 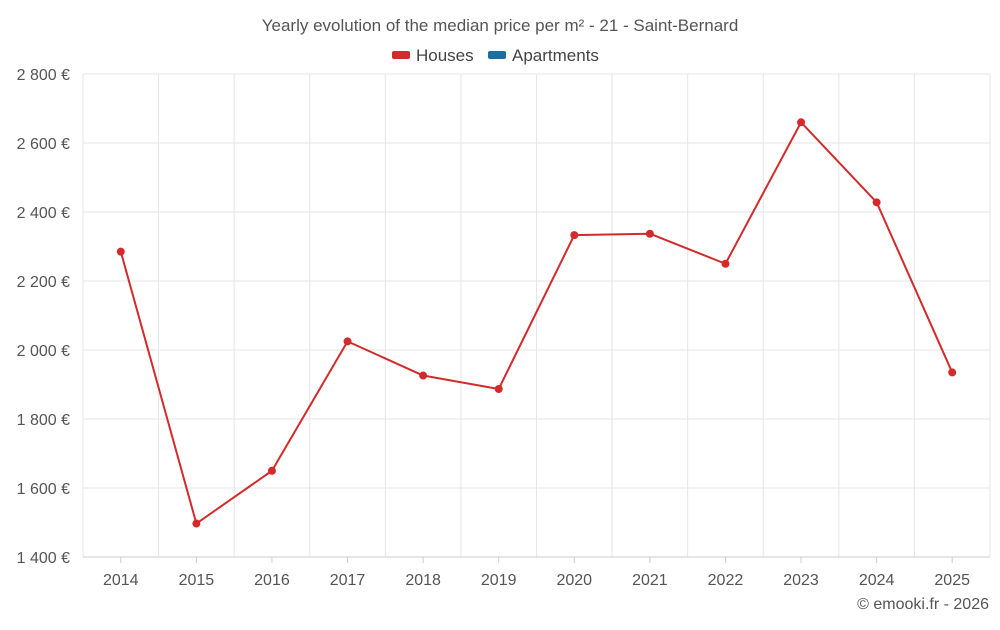 I want to click on x-tick-label: 2017, so click(x=348, y=580).